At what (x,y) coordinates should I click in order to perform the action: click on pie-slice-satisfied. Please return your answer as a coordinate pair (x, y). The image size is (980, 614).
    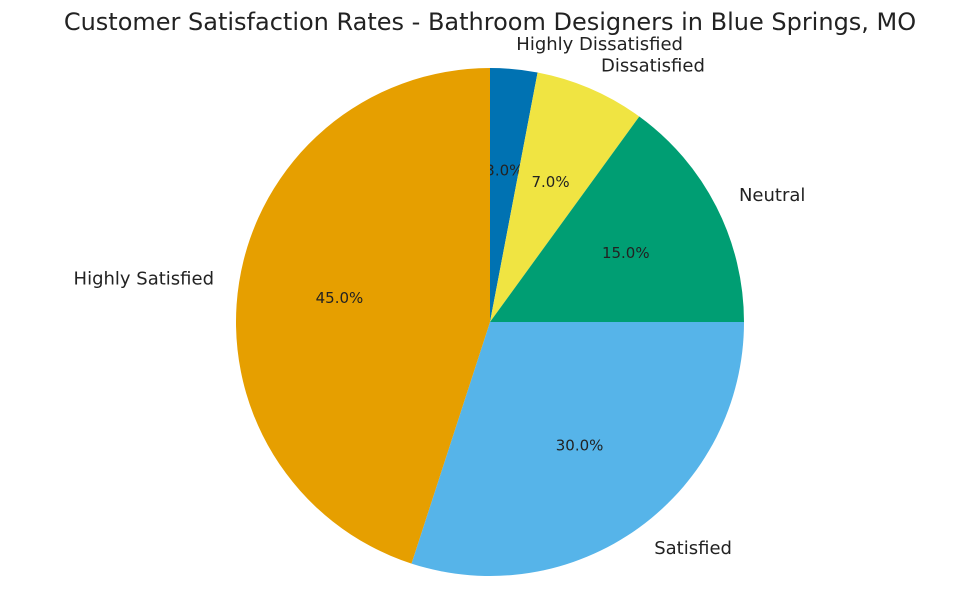
    Looking at the image, I should click on (577, 449).